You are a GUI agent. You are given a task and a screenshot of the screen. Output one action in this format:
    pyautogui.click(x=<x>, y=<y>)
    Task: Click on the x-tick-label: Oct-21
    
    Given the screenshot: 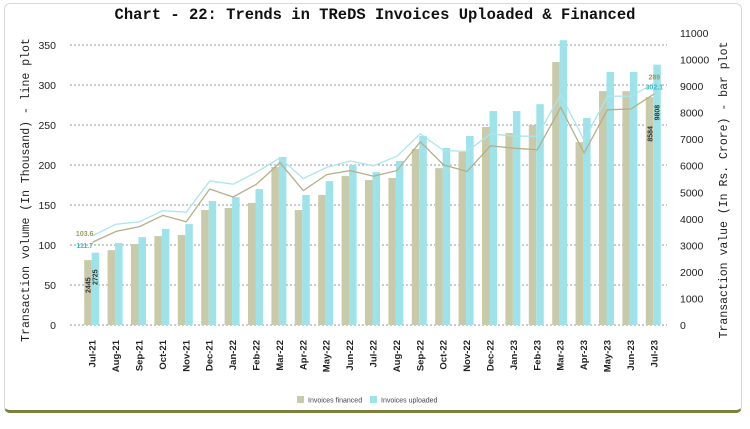 What is the action you would take?
    pyautogui.click(x=163, y=354)
    